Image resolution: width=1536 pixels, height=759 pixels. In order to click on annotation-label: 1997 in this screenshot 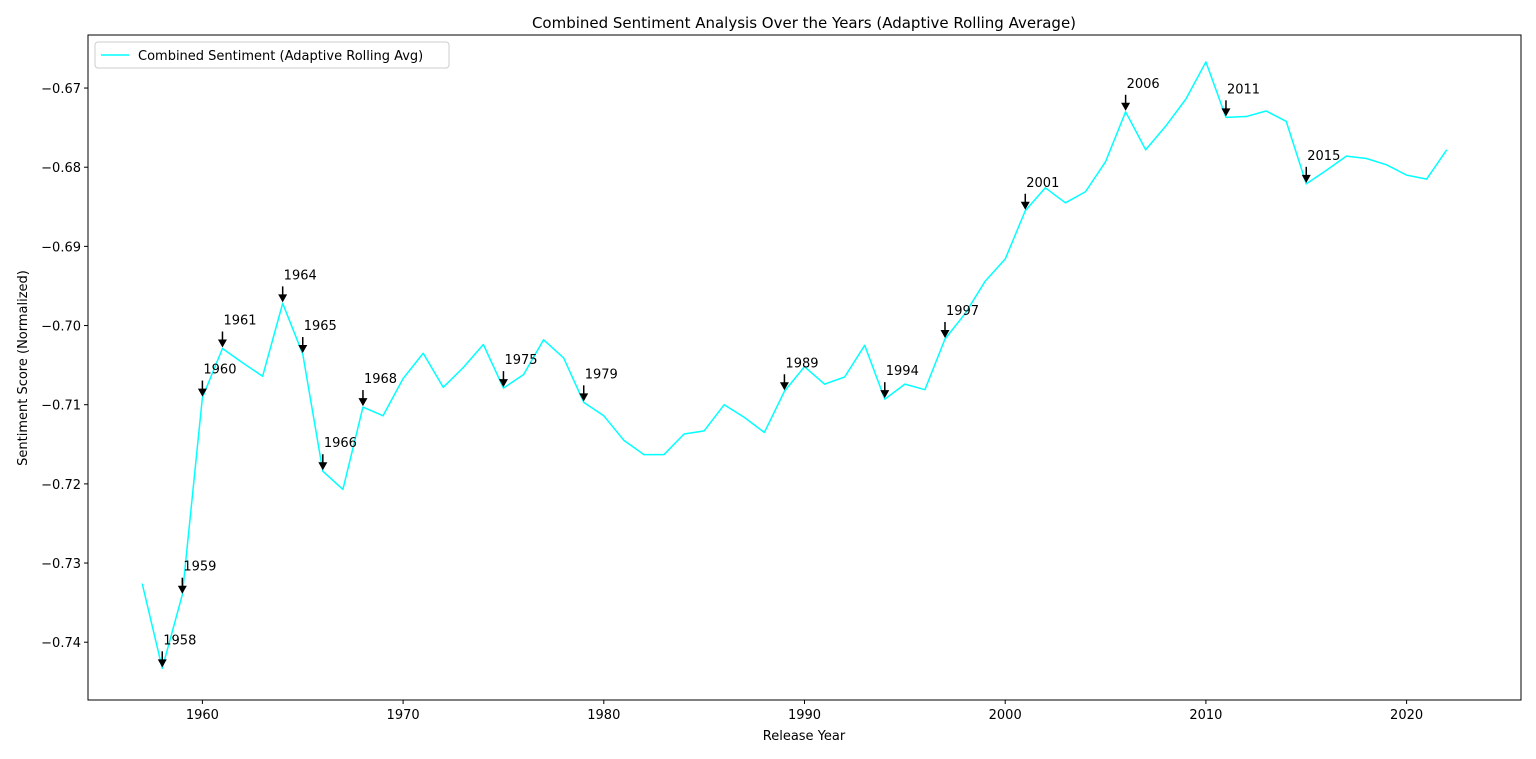, I will do `click(962, 311)`.